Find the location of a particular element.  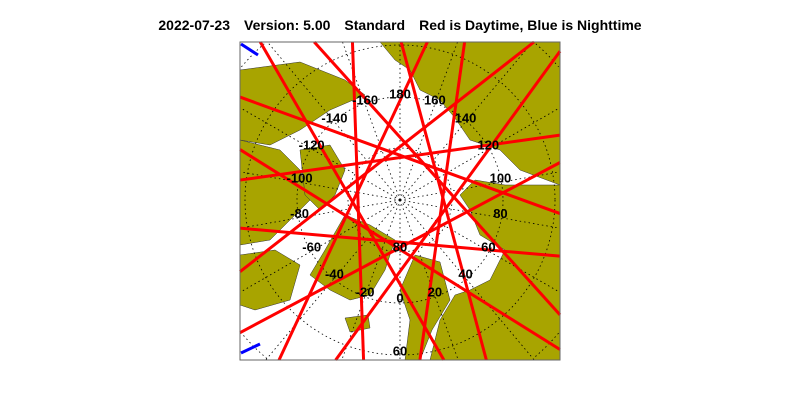

longitude-label: 160 is located at coordinates (435, 100).